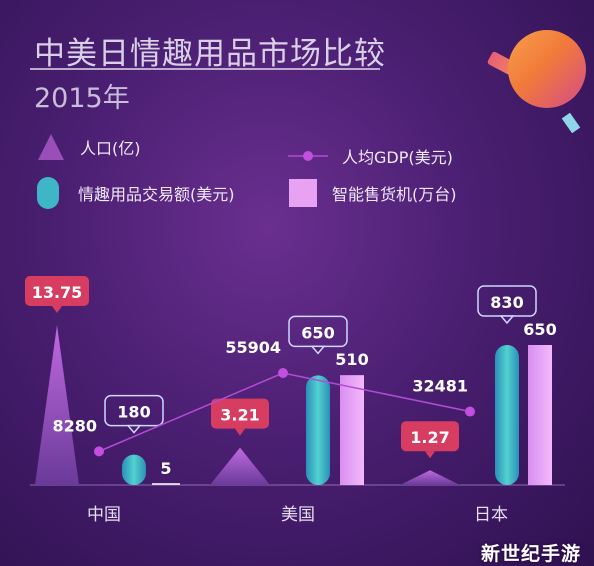  I want to click on legend-vending-label: 智能售货机(万台), so click(394, 194).